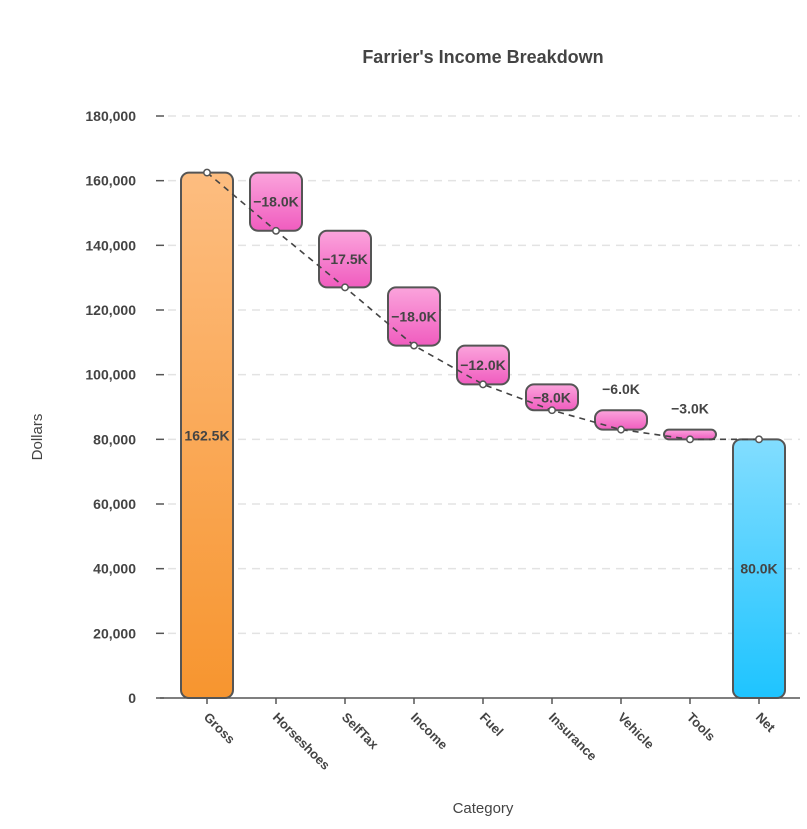 This screenshot has width=807, height=829. Describe the element at coordinates (110, 310) in the screenshot. I see `y-tick-label: 120,000` at that location.